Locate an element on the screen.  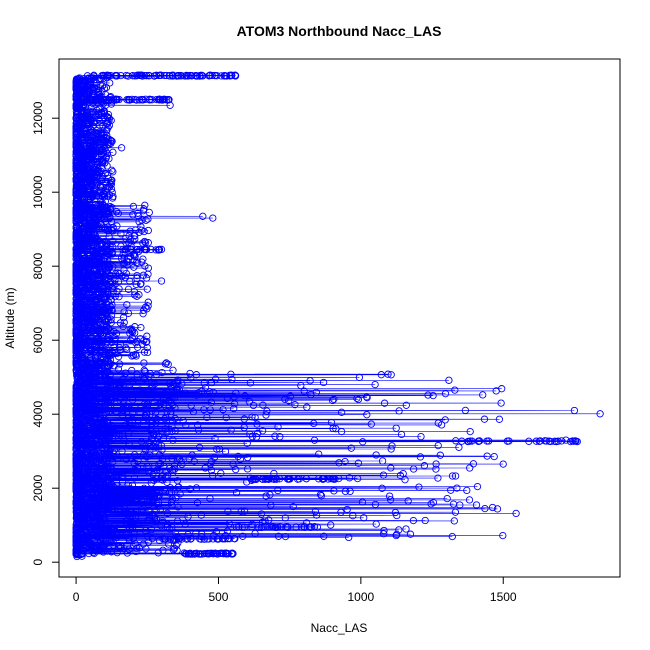
y-tick-label: 8000 is located at coordinates (38, 266).